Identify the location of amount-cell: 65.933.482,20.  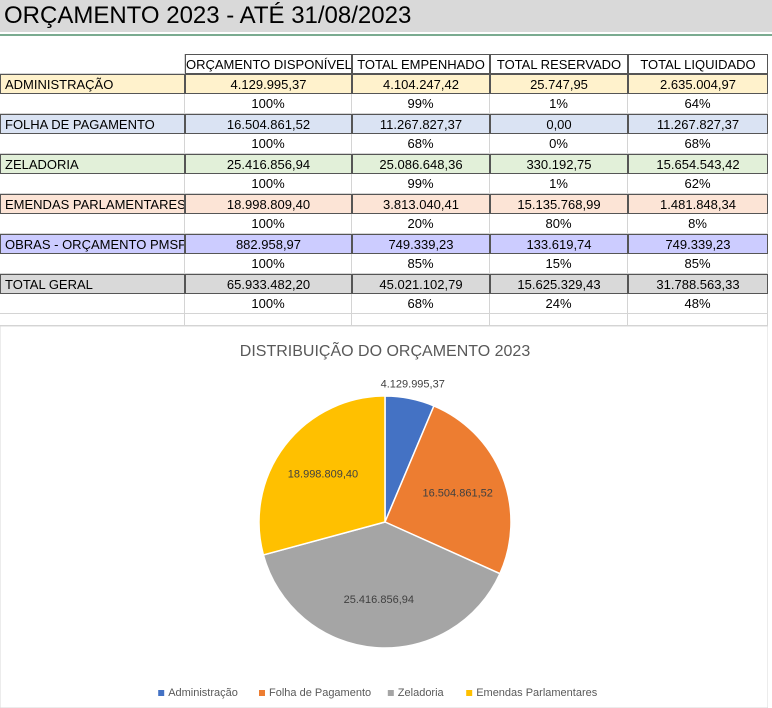
(268, 284).